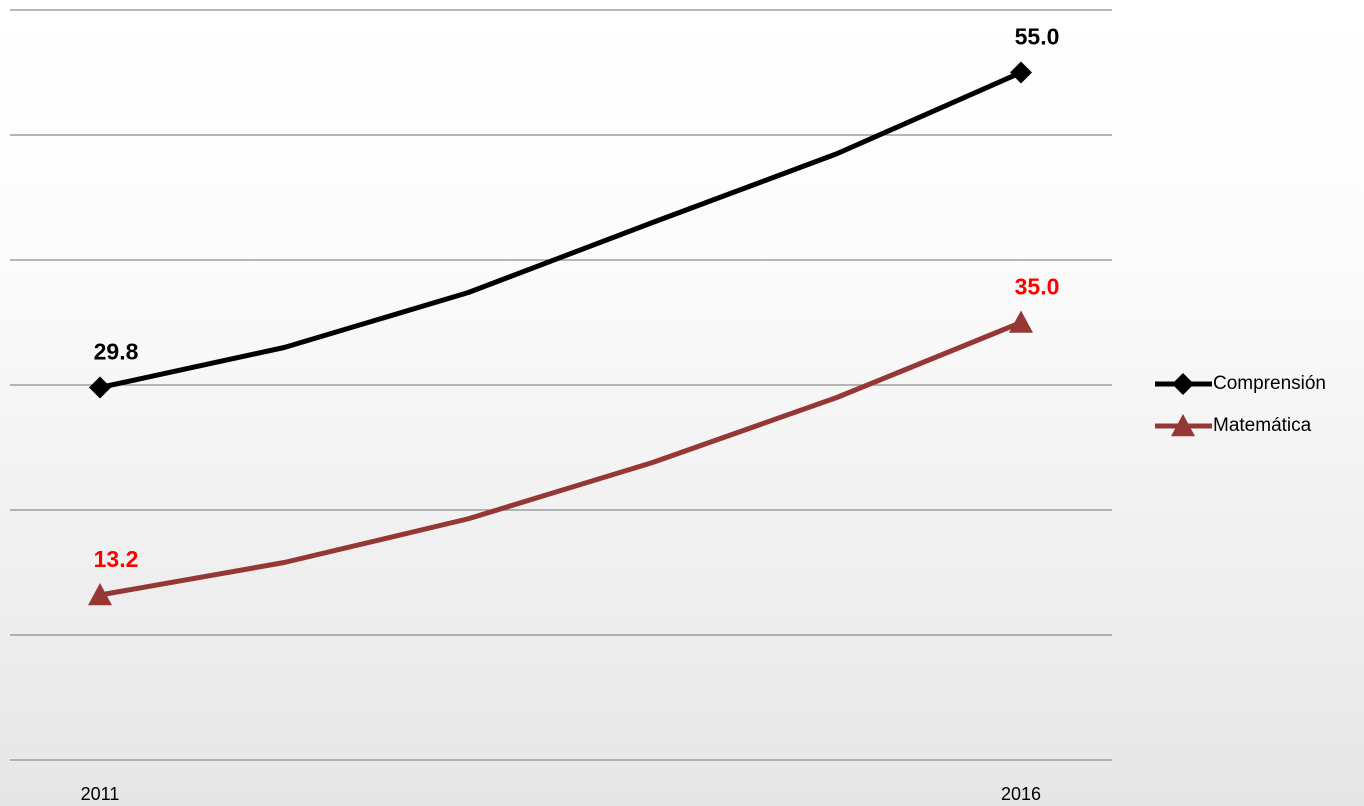 The height and width of the screenshot is (806, 1364). What do you see at coordinates (1269, 383) in the screenshot?
I see `legend-label: Comprensión` at bounding box center [1269, 383].